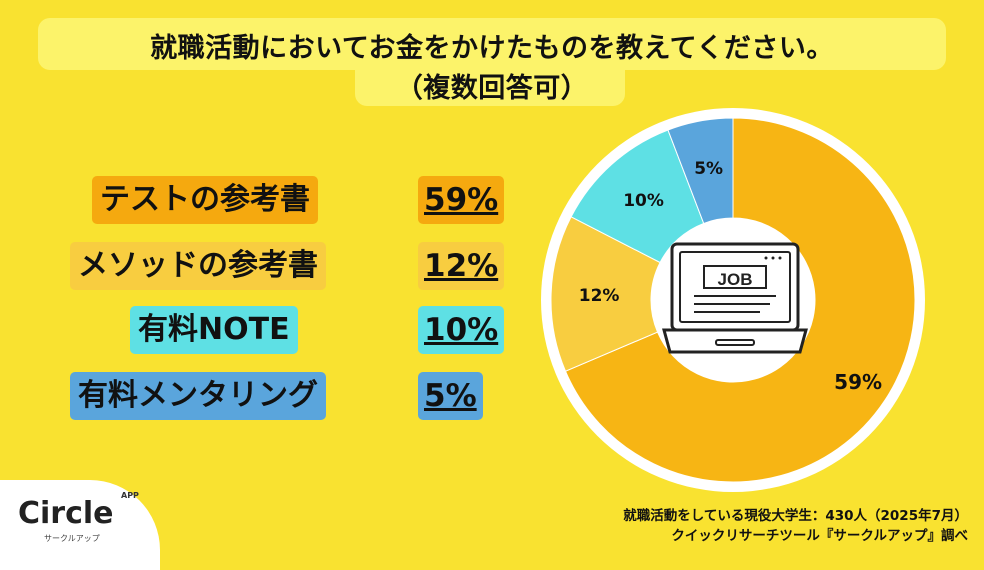  What do you see at coordinates (450, 396) in the screenshot?
I see `legend-pct-paid-mentoring: 5%` at bounding box center [450, 396].